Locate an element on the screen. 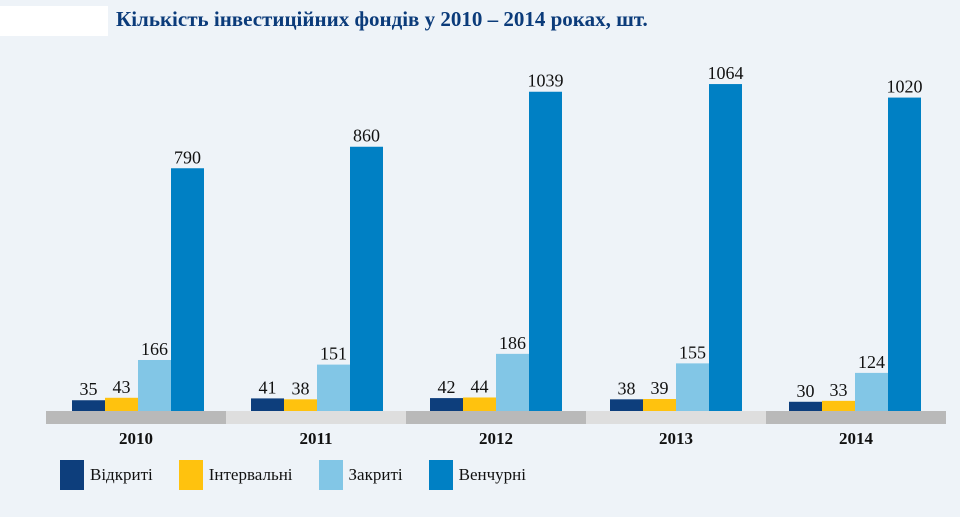 The height and width of the screenshot is (517, 960). data-label-2012-series-3: 1039 is located at coordinates (546, 81).